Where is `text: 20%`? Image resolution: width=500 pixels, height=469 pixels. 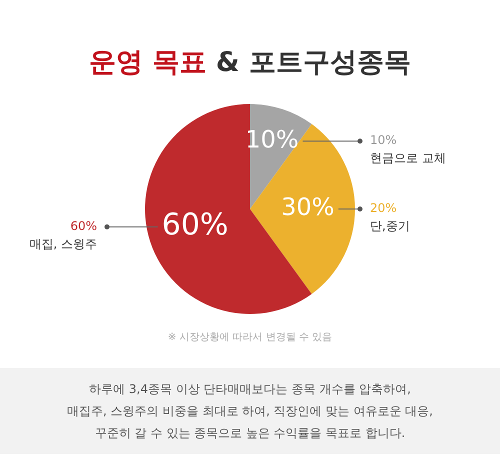
text: 20% is located at coordinates (383, 208).